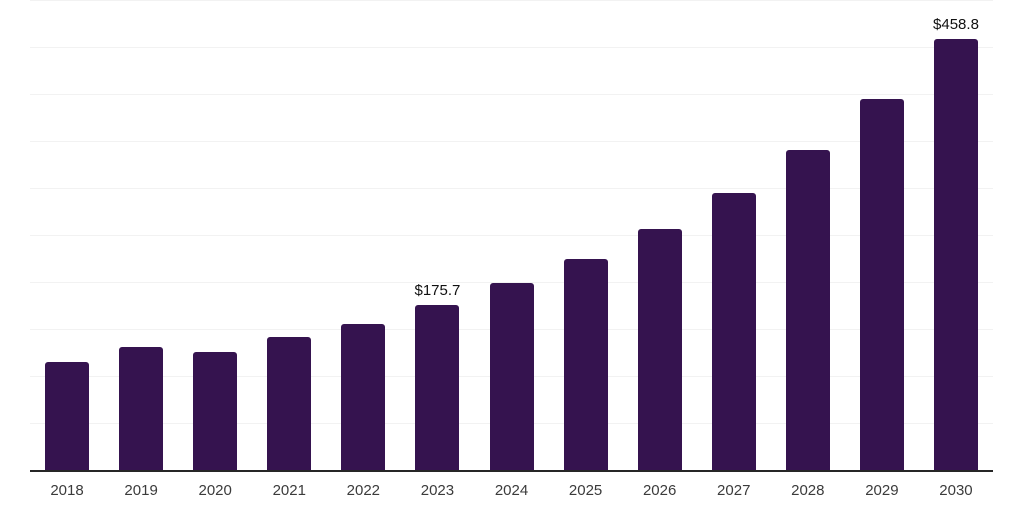  I want to click on bar-2028, so click(807, 310).